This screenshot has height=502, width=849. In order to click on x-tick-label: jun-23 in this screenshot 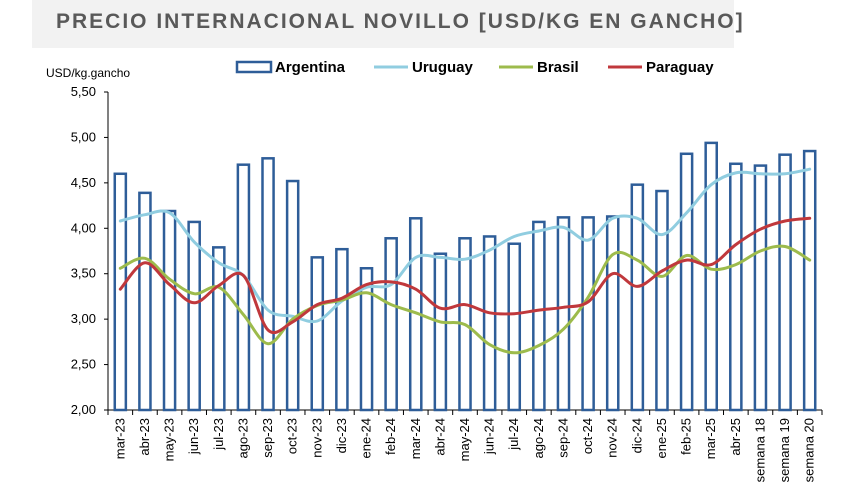, I will do `click(193, 436)`.